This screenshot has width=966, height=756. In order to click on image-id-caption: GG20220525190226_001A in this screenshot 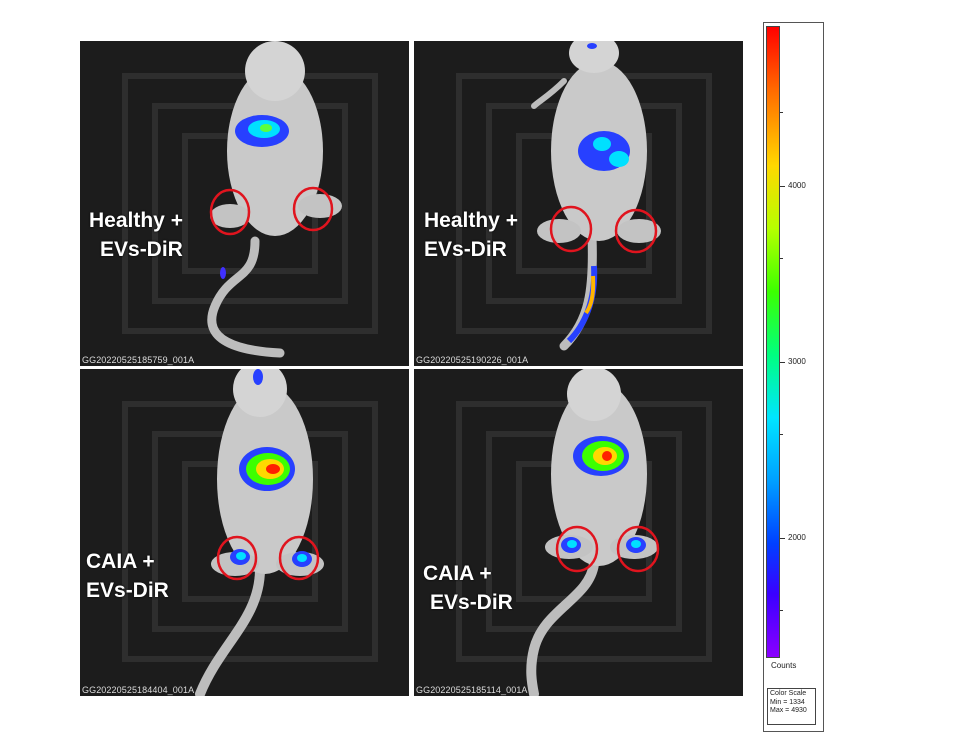, I will do `click(472, 360)`.